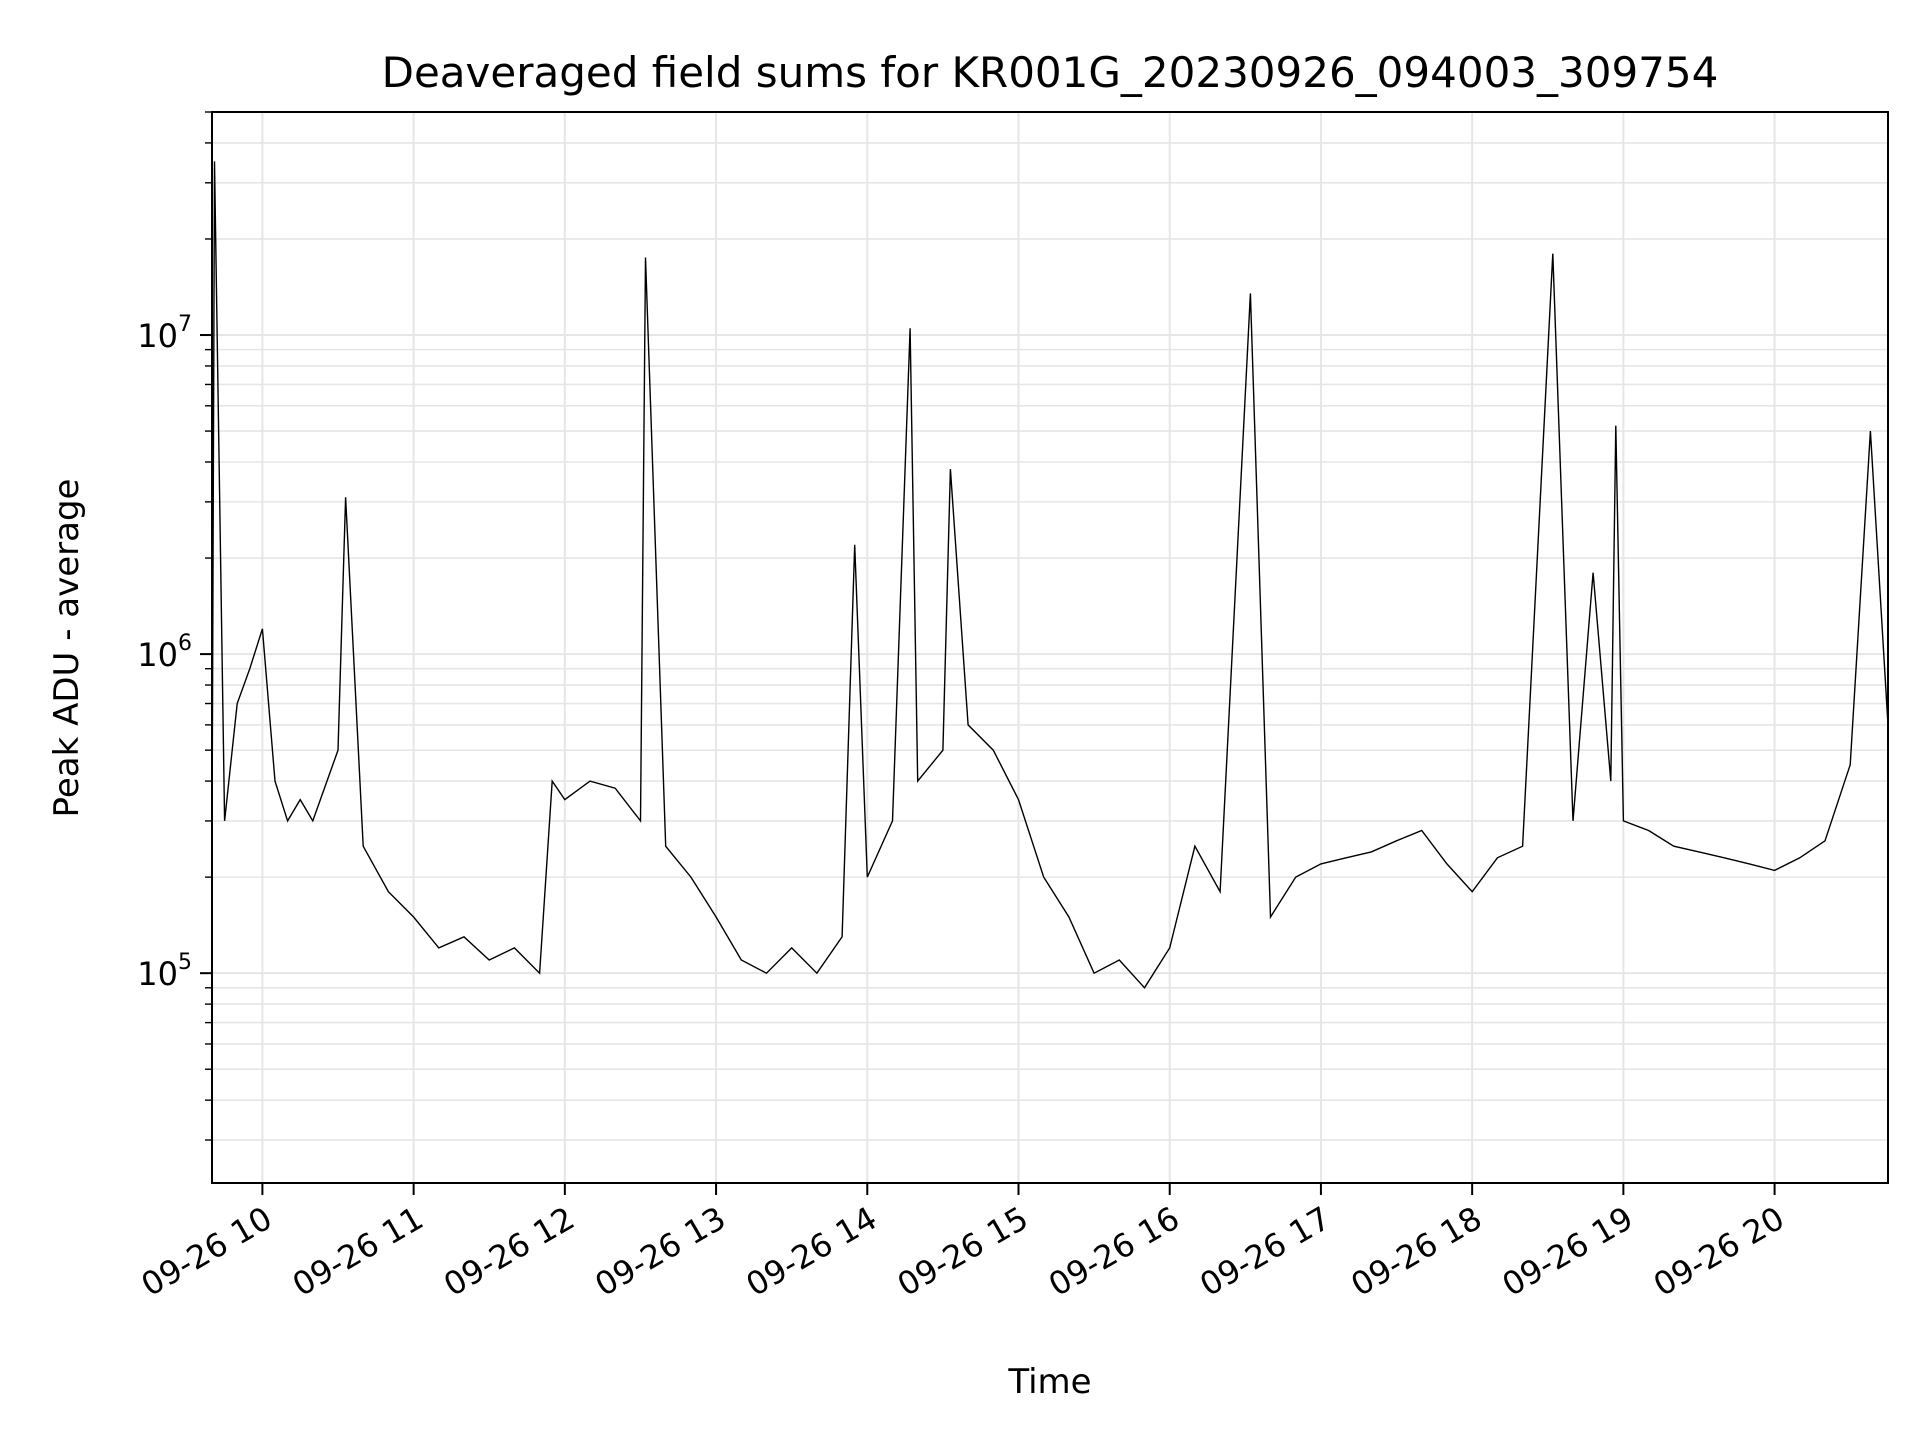 The height and width of the screenshot is (1440, 1920). Describe the element at coordinates (509, 1251) in the screenshot. I see `x-tick-label: 09-26 12` at that location.